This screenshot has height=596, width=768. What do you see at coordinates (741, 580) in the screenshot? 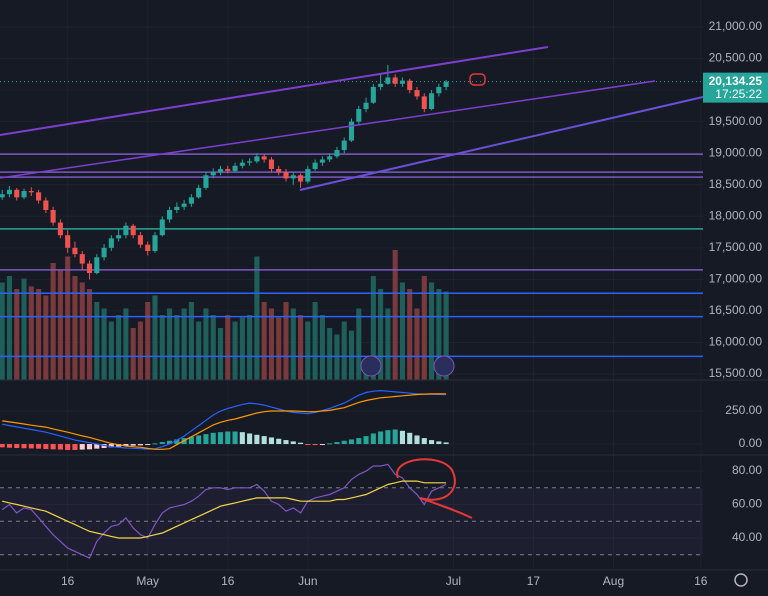
I see `settings-icon` at bounding box center [741, 580].